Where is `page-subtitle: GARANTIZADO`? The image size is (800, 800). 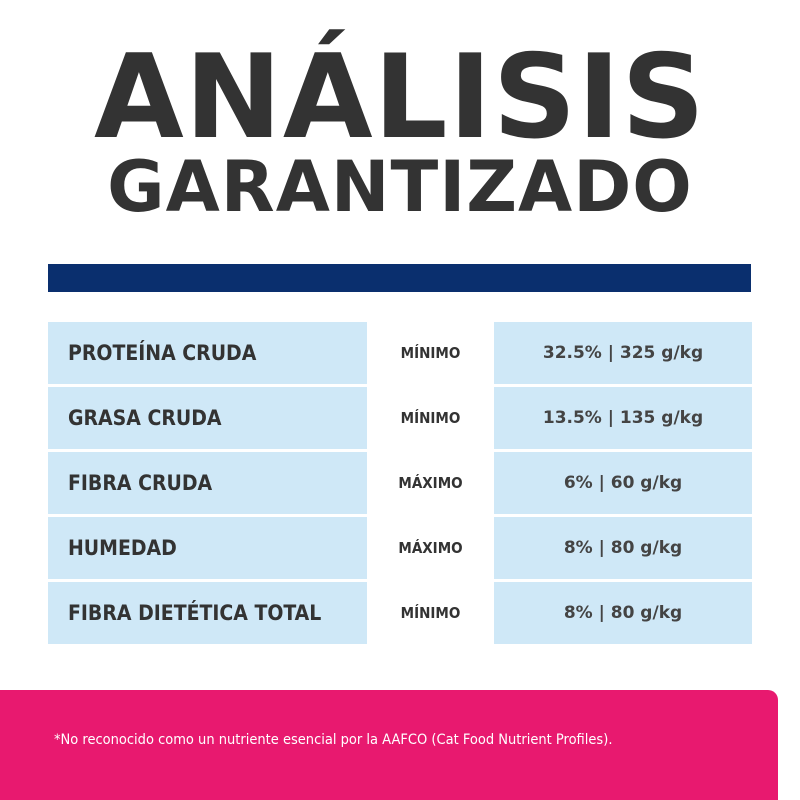
page-subtitle: GARANTIZADO is located at coordinates (400, 187).